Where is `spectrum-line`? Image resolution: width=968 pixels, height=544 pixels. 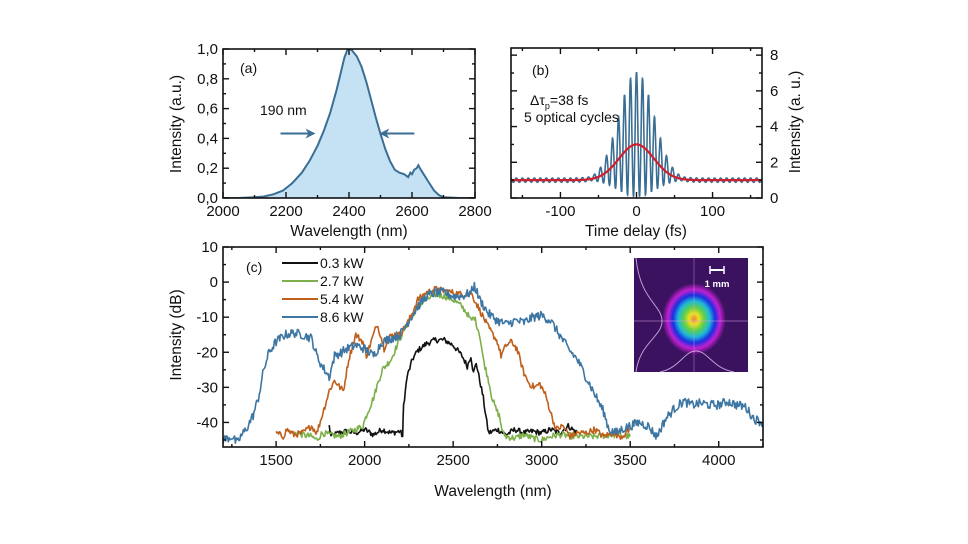
spectrum-line is located at coordinates (349, 123).